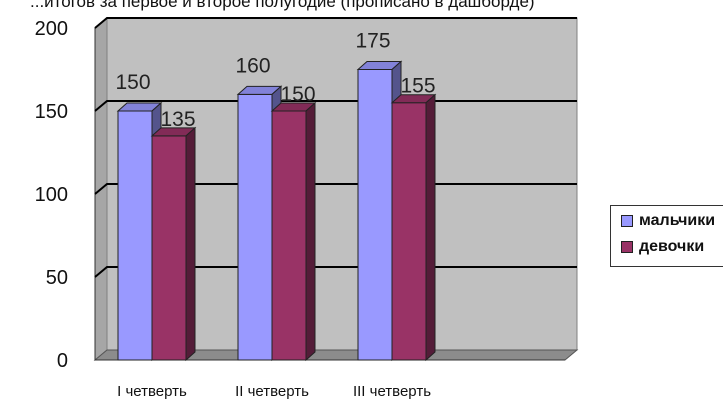 The height and width of the screenshot is (401, 723). What do you see at coordinates (672, 246) in the screenshot?
I see `legend-label-girls: девочки` at bounding box center [672, 246].